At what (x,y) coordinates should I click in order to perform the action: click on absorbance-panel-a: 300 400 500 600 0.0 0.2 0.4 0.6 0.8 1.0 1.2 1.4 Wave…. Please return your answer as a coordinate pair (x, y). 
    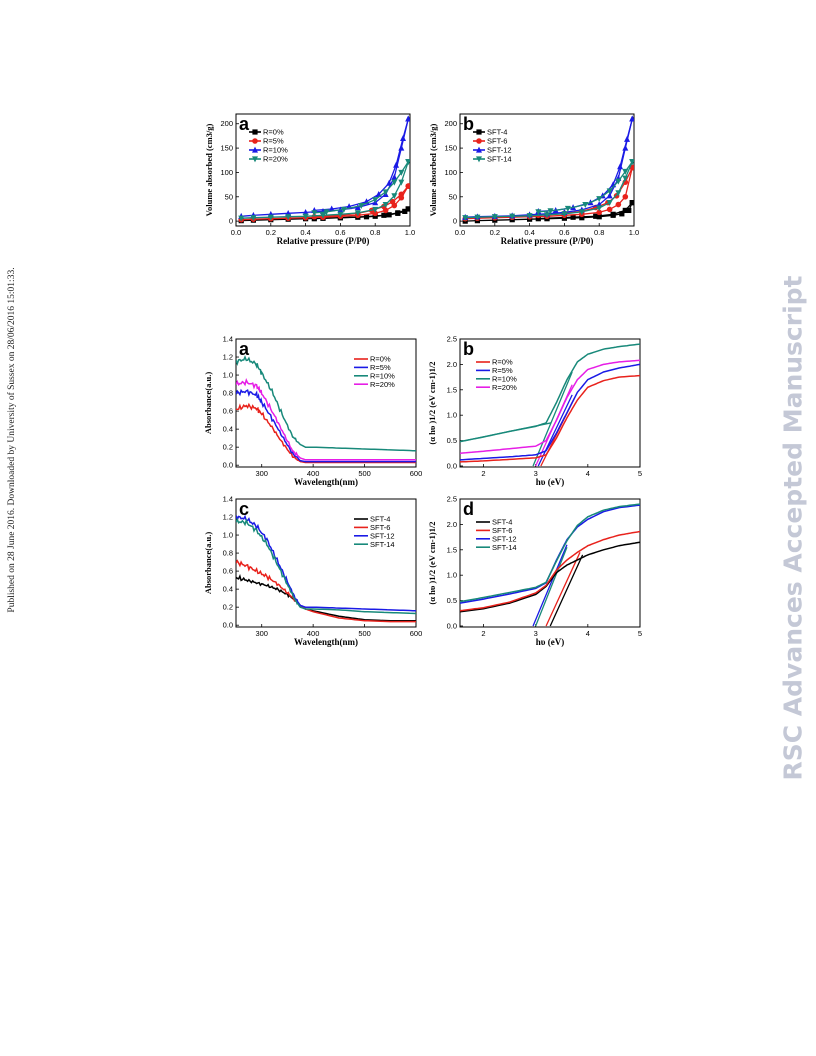
    Looking at the image, I should click on (312, 415).